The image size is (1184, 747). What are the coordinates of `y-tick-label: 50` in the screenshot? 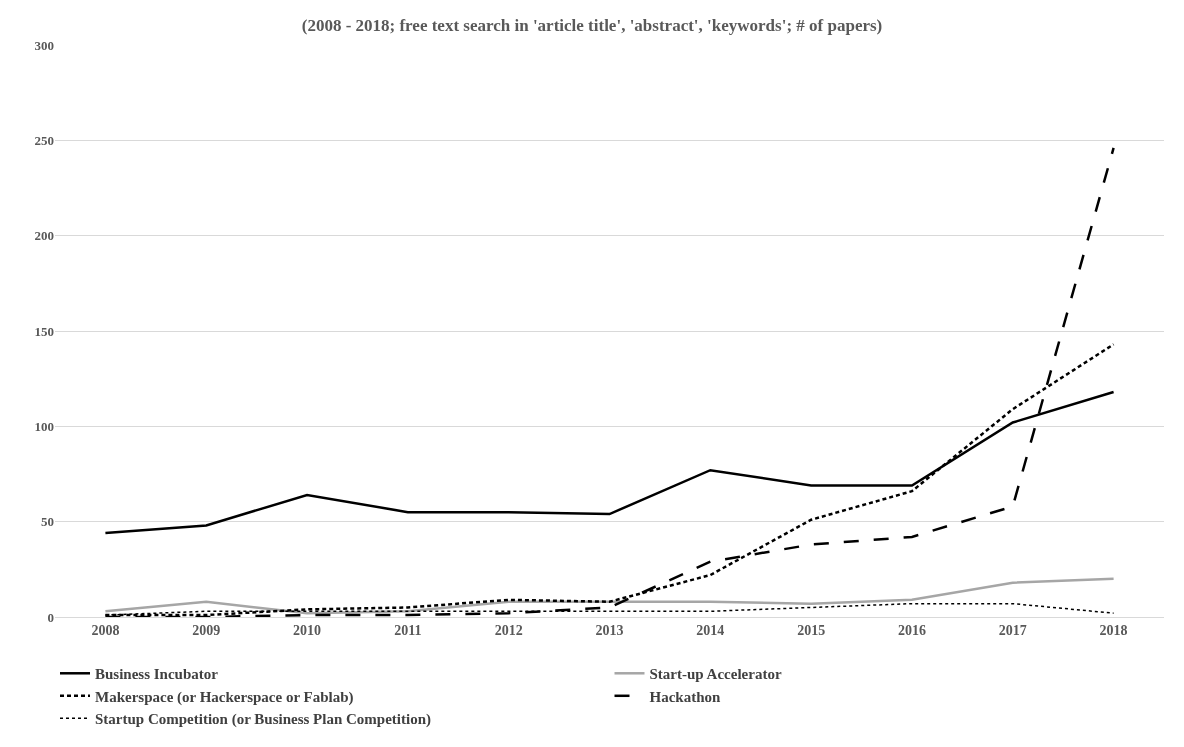 It's located at (47, 522).